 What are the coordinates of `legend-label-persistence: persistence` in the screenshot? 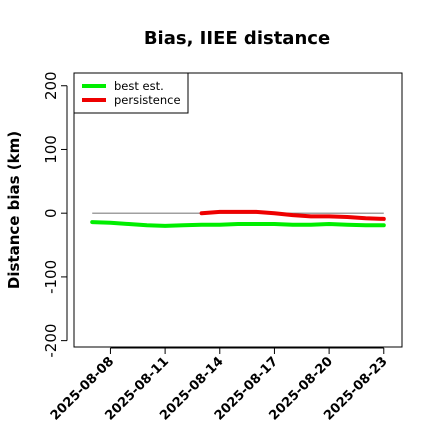 It's located at (147, 100).